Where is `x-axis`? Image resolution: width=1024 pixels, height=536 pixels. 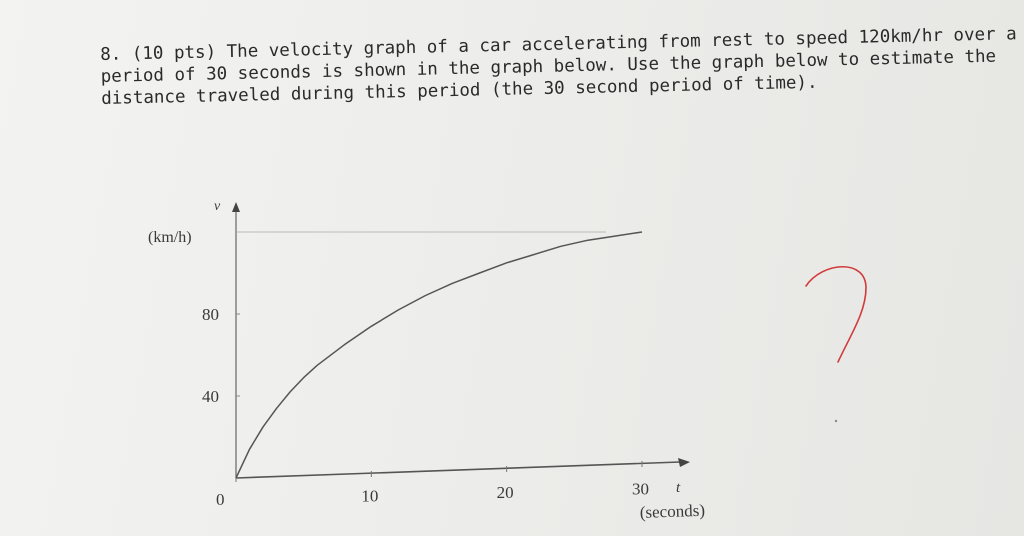 x-axis is located at coordinates (458, 470).